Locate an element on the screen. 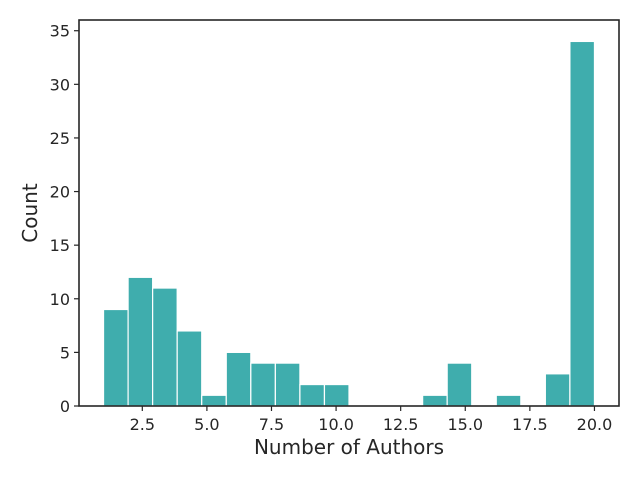 This screenshot has width=640, height=480. y-tick-label: 10 is located at coordinates (60, 299).